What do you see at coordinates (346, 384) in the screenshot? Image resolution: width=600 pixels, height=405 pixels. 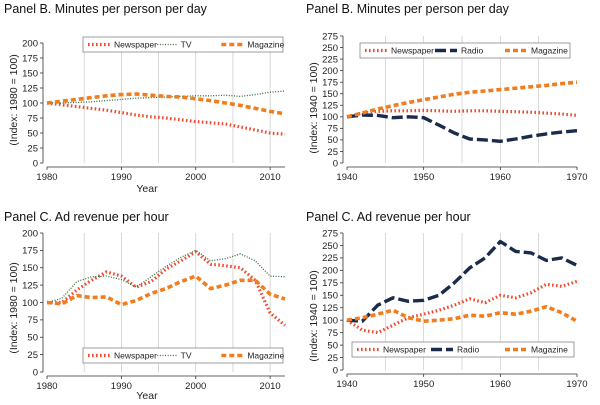 I see `x-tick-label: 1940` at bounding box center [346, 384].